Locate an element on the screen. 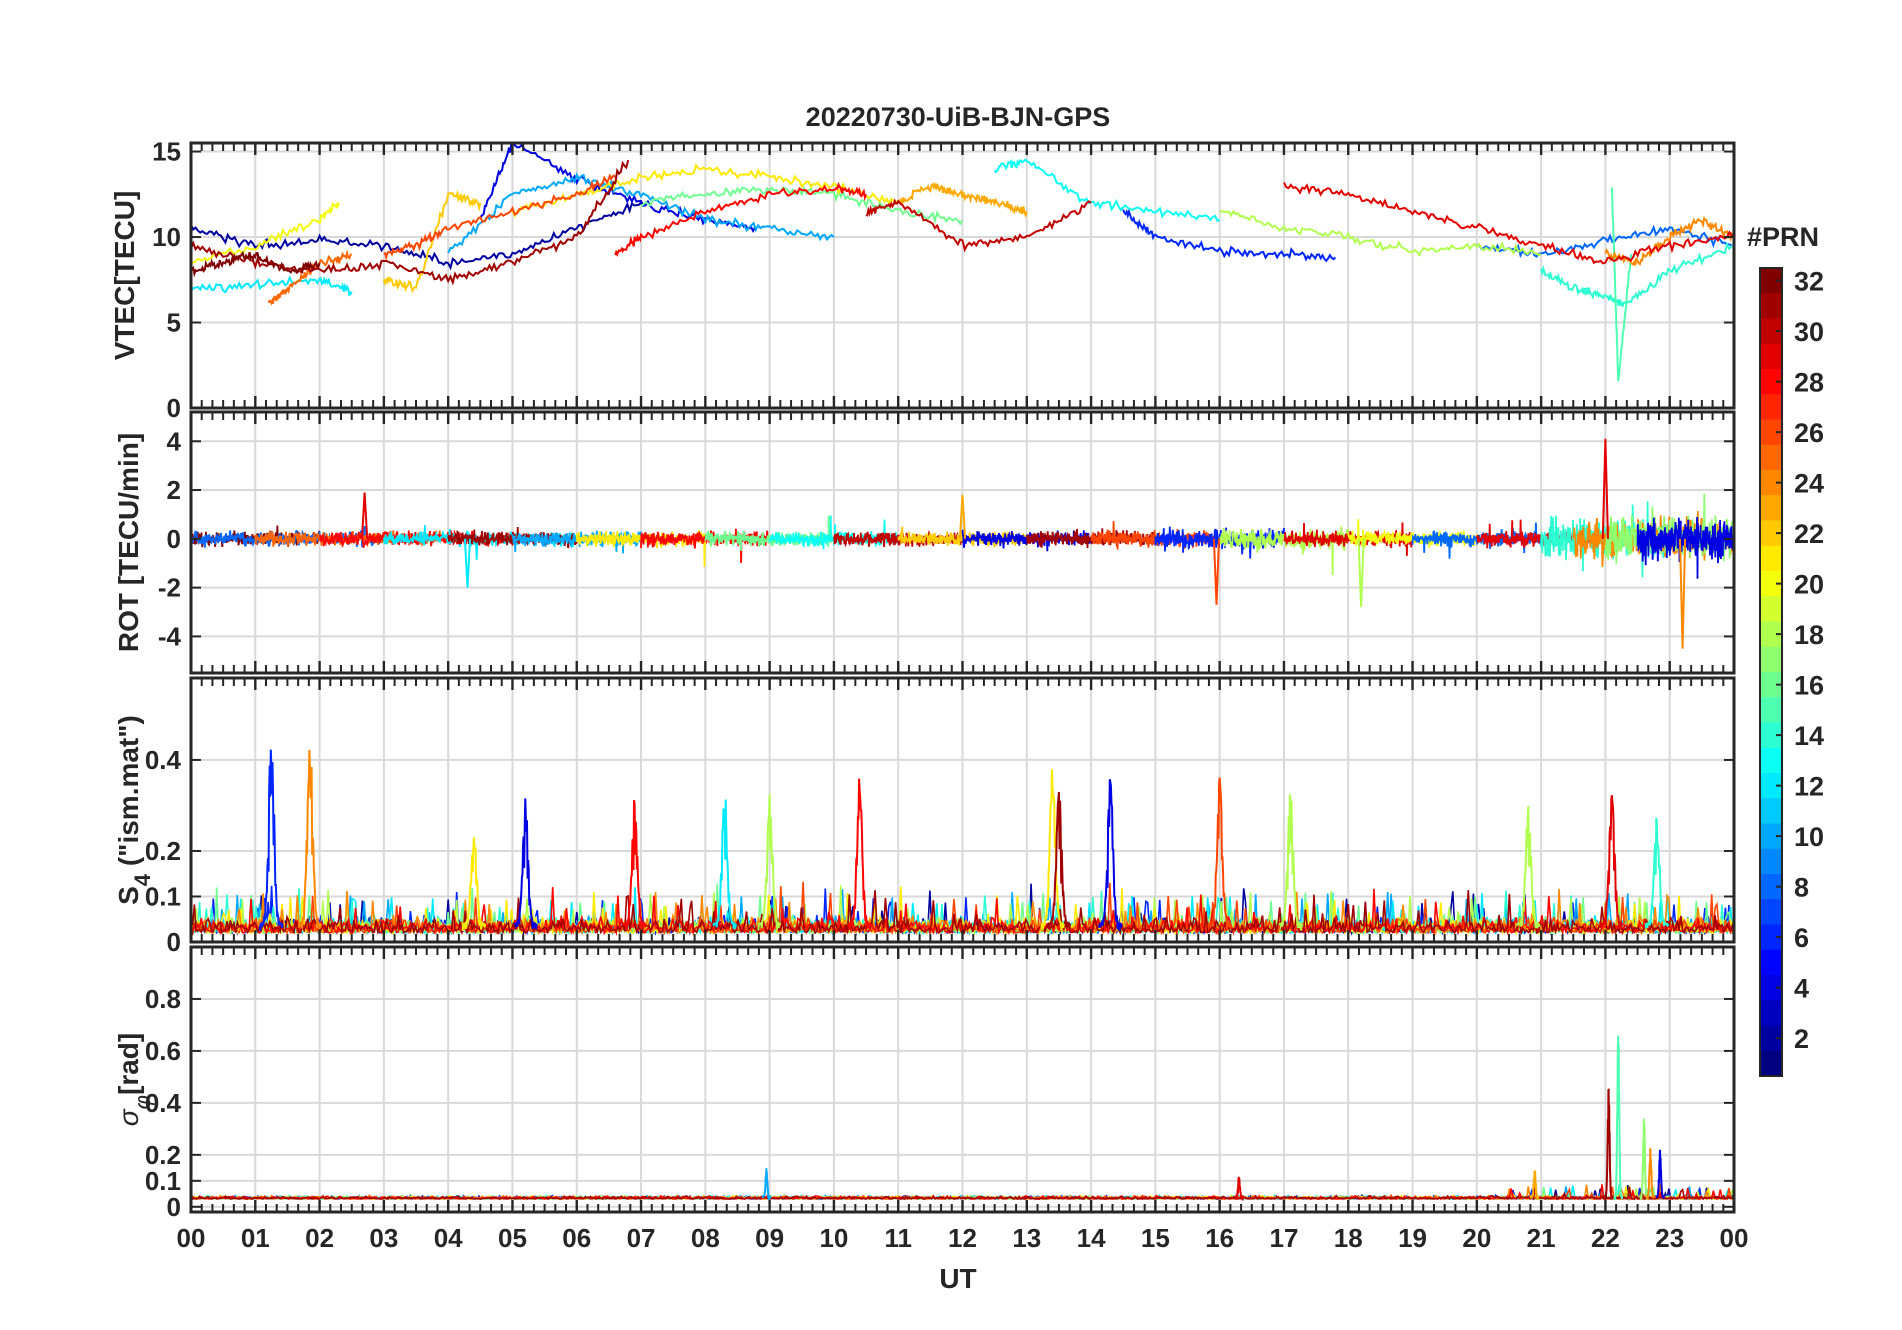 The height and width of the screenshot is (1330, 1902). x-tick-label: 18 is located at coordinates (1348, 1238).